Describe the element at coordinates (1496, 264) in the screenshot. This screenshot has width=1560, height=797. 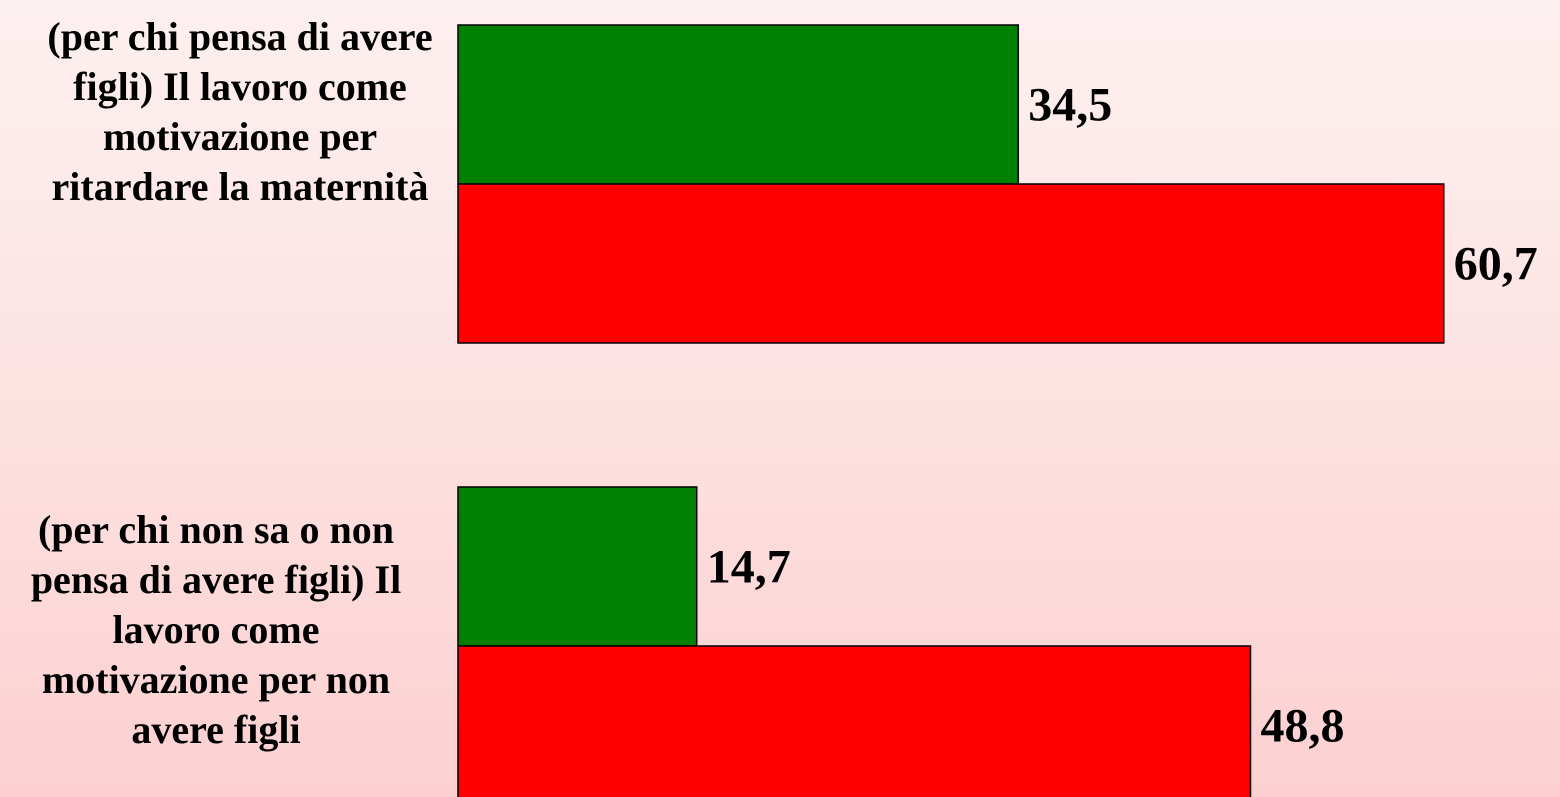
I see `data-label-red-1: 60,7` at that location.